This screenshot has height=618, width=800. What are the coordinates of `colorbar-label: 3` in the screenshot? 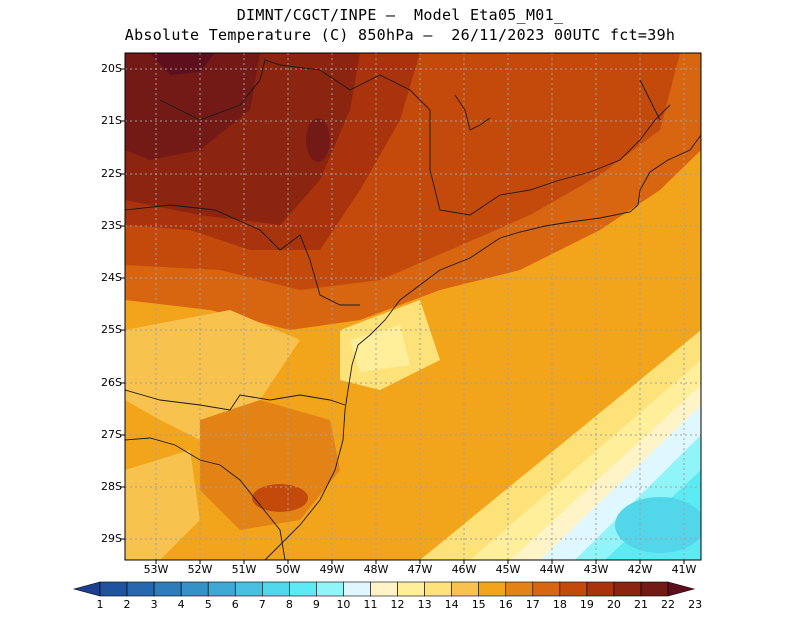 It's located at (154, 604).